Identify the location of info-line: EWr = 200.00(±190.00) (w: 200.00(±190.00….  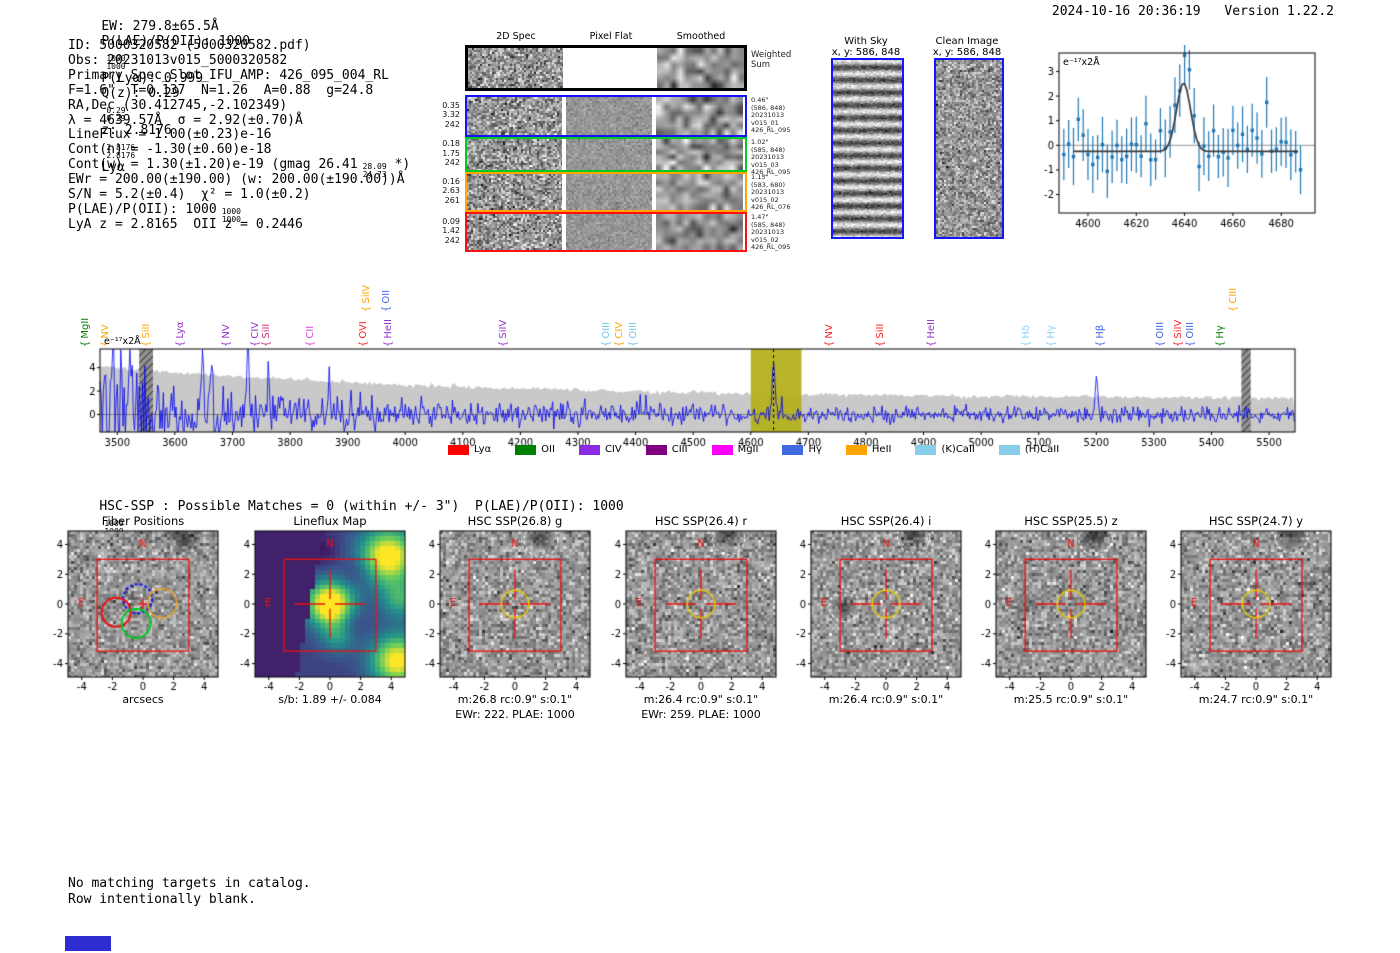
(236, 179).